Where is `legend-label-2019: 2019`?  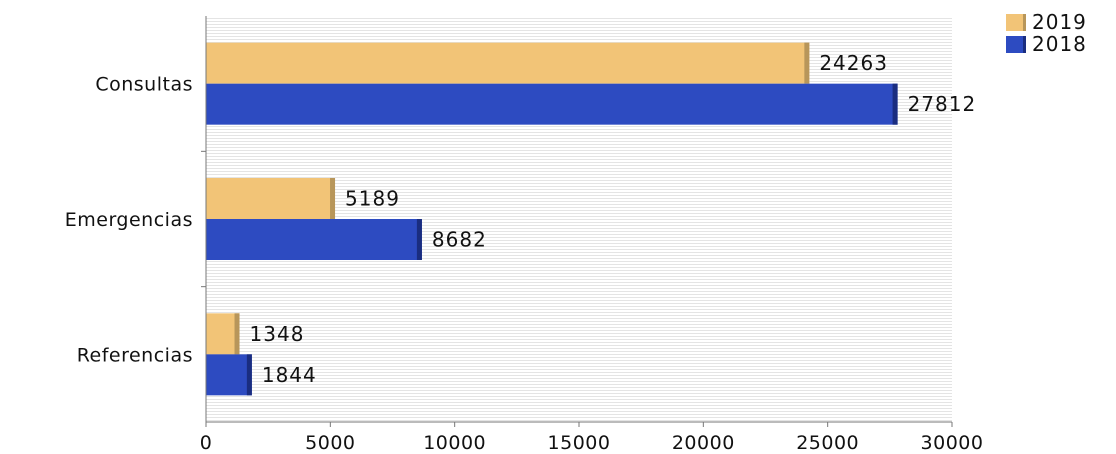
legend-label-2019: 2019 is located at coordinates (1059, 22).